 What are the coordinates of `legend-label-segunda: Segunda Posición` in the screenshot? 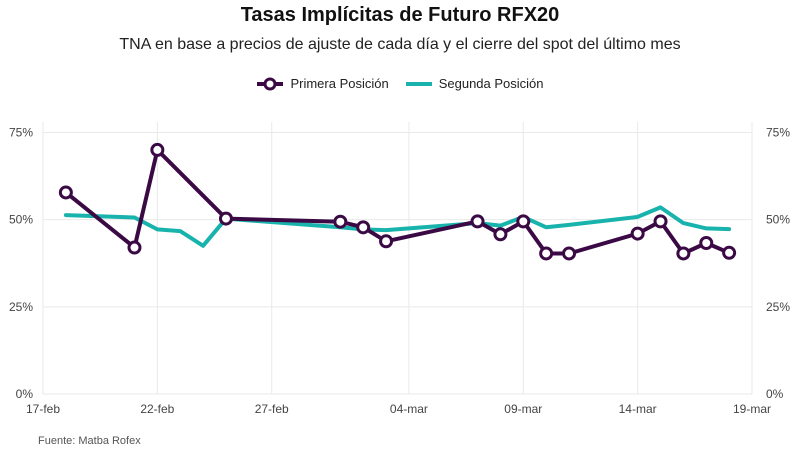 It's located at (491, 83).